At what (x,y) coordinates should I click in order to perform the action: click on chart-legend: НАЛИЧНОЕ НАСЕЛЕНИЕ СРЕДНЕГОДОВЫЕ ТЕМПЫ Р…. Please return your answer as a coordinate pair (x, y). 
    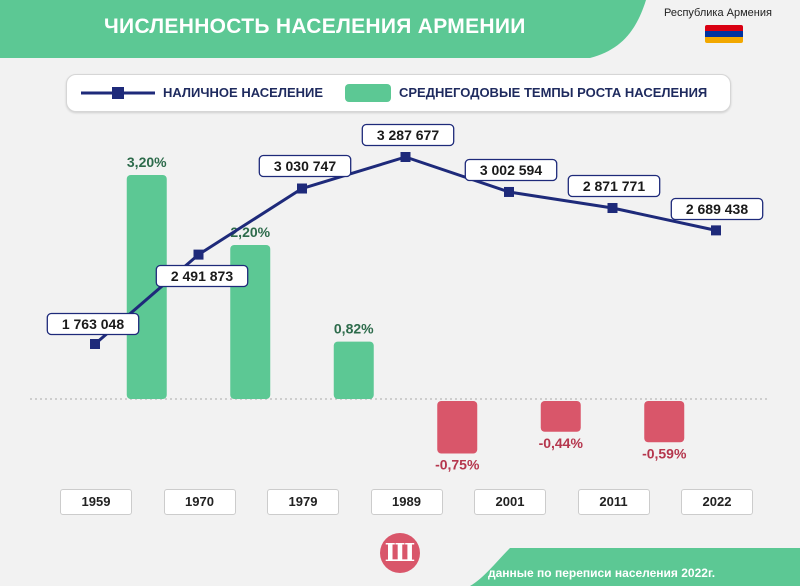
    Looking at the image, I should click on (398, 93).